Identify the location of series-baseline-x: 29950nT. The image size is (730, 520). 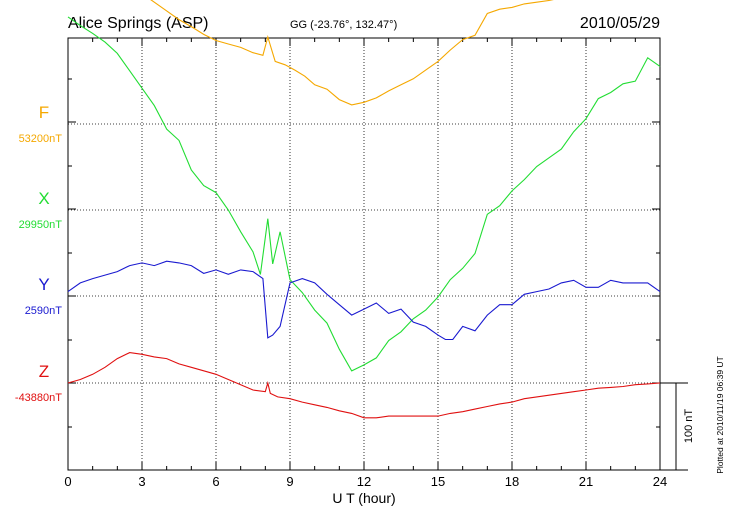
(41, 225).